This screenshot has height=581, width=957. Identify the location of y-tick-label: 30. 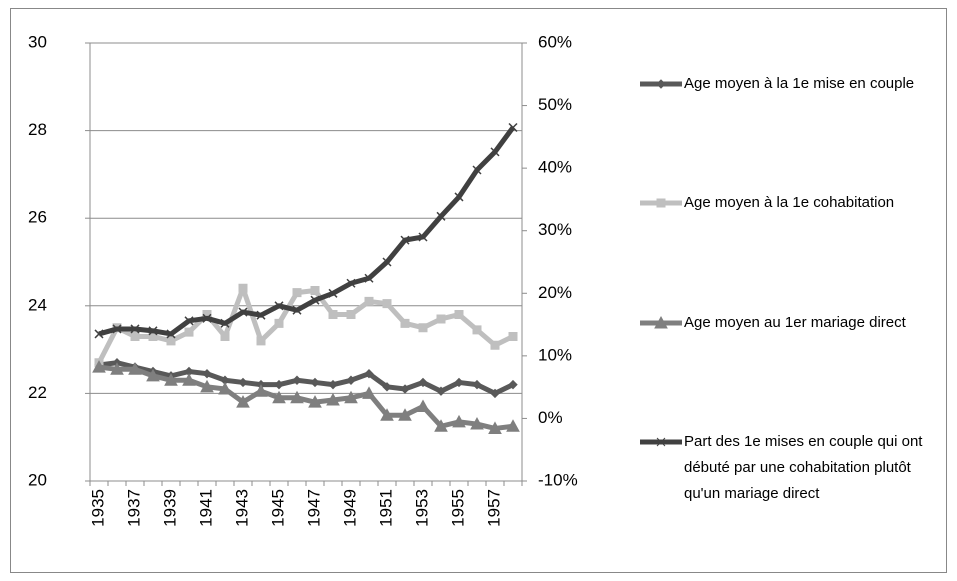
(37, 41).